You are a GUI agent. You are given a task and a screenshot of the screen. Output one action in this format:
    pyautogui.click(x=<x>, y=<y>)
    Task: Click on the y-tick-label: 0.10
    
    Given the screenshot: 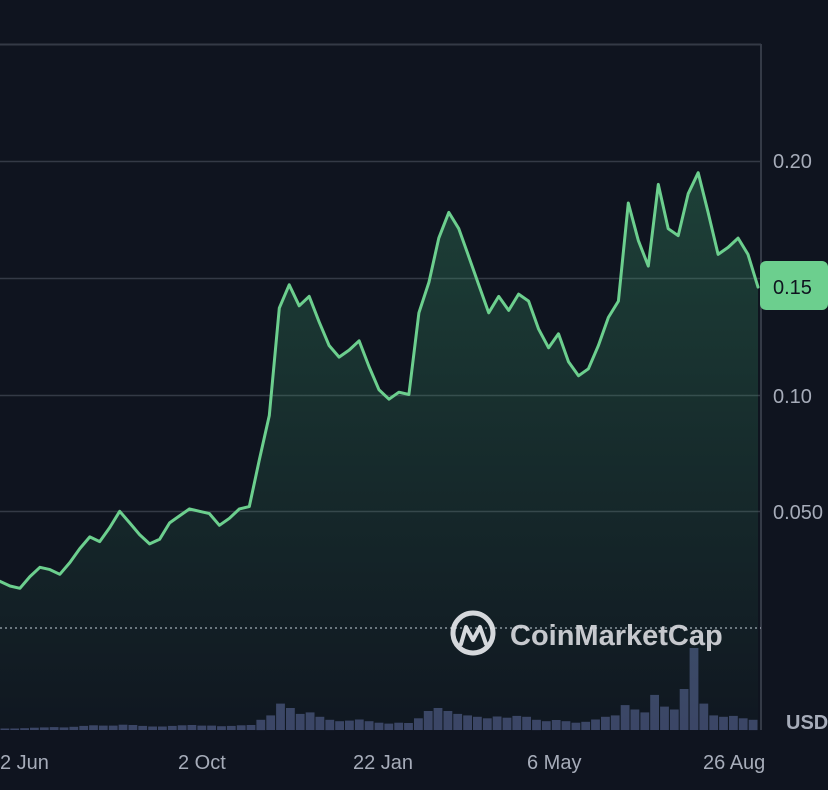 What is the action you would take?
    pyautogui.click(x=792, y=397)
    